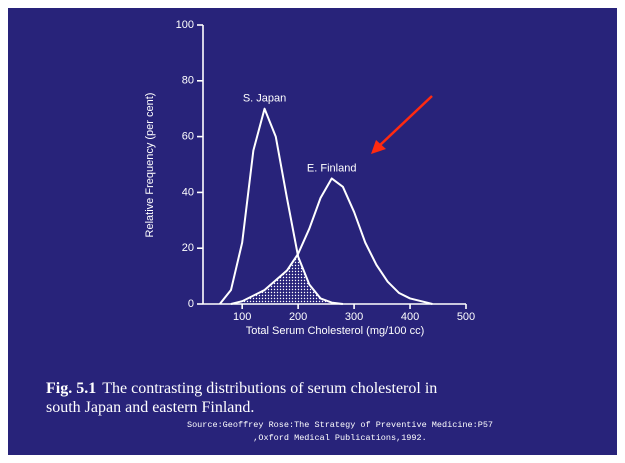 Image resolution: width=625 pixels, height=463 pixels. Describe the element at coordinates (298, 317) in the screenshot. I see `x-tick-label: 200` at that location.